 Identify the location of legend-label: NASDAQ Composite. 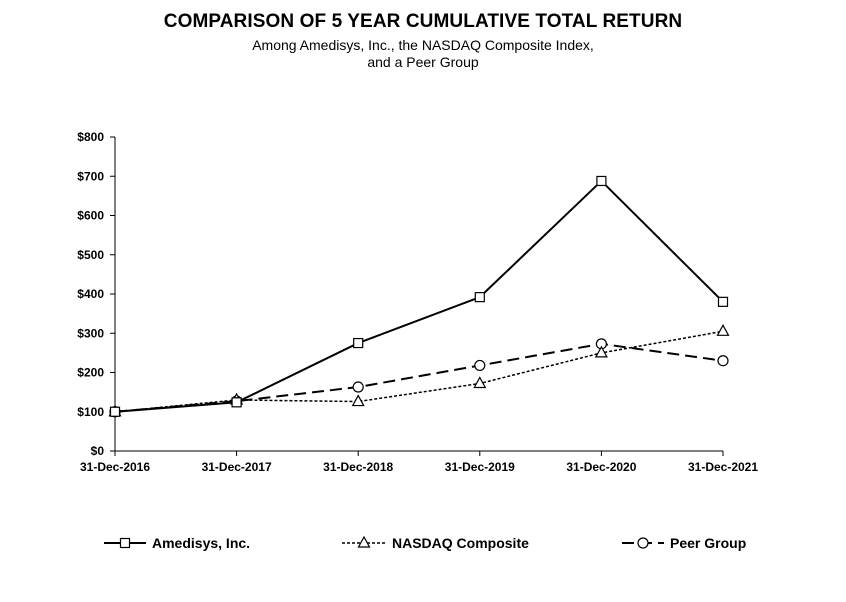
(460, 543).